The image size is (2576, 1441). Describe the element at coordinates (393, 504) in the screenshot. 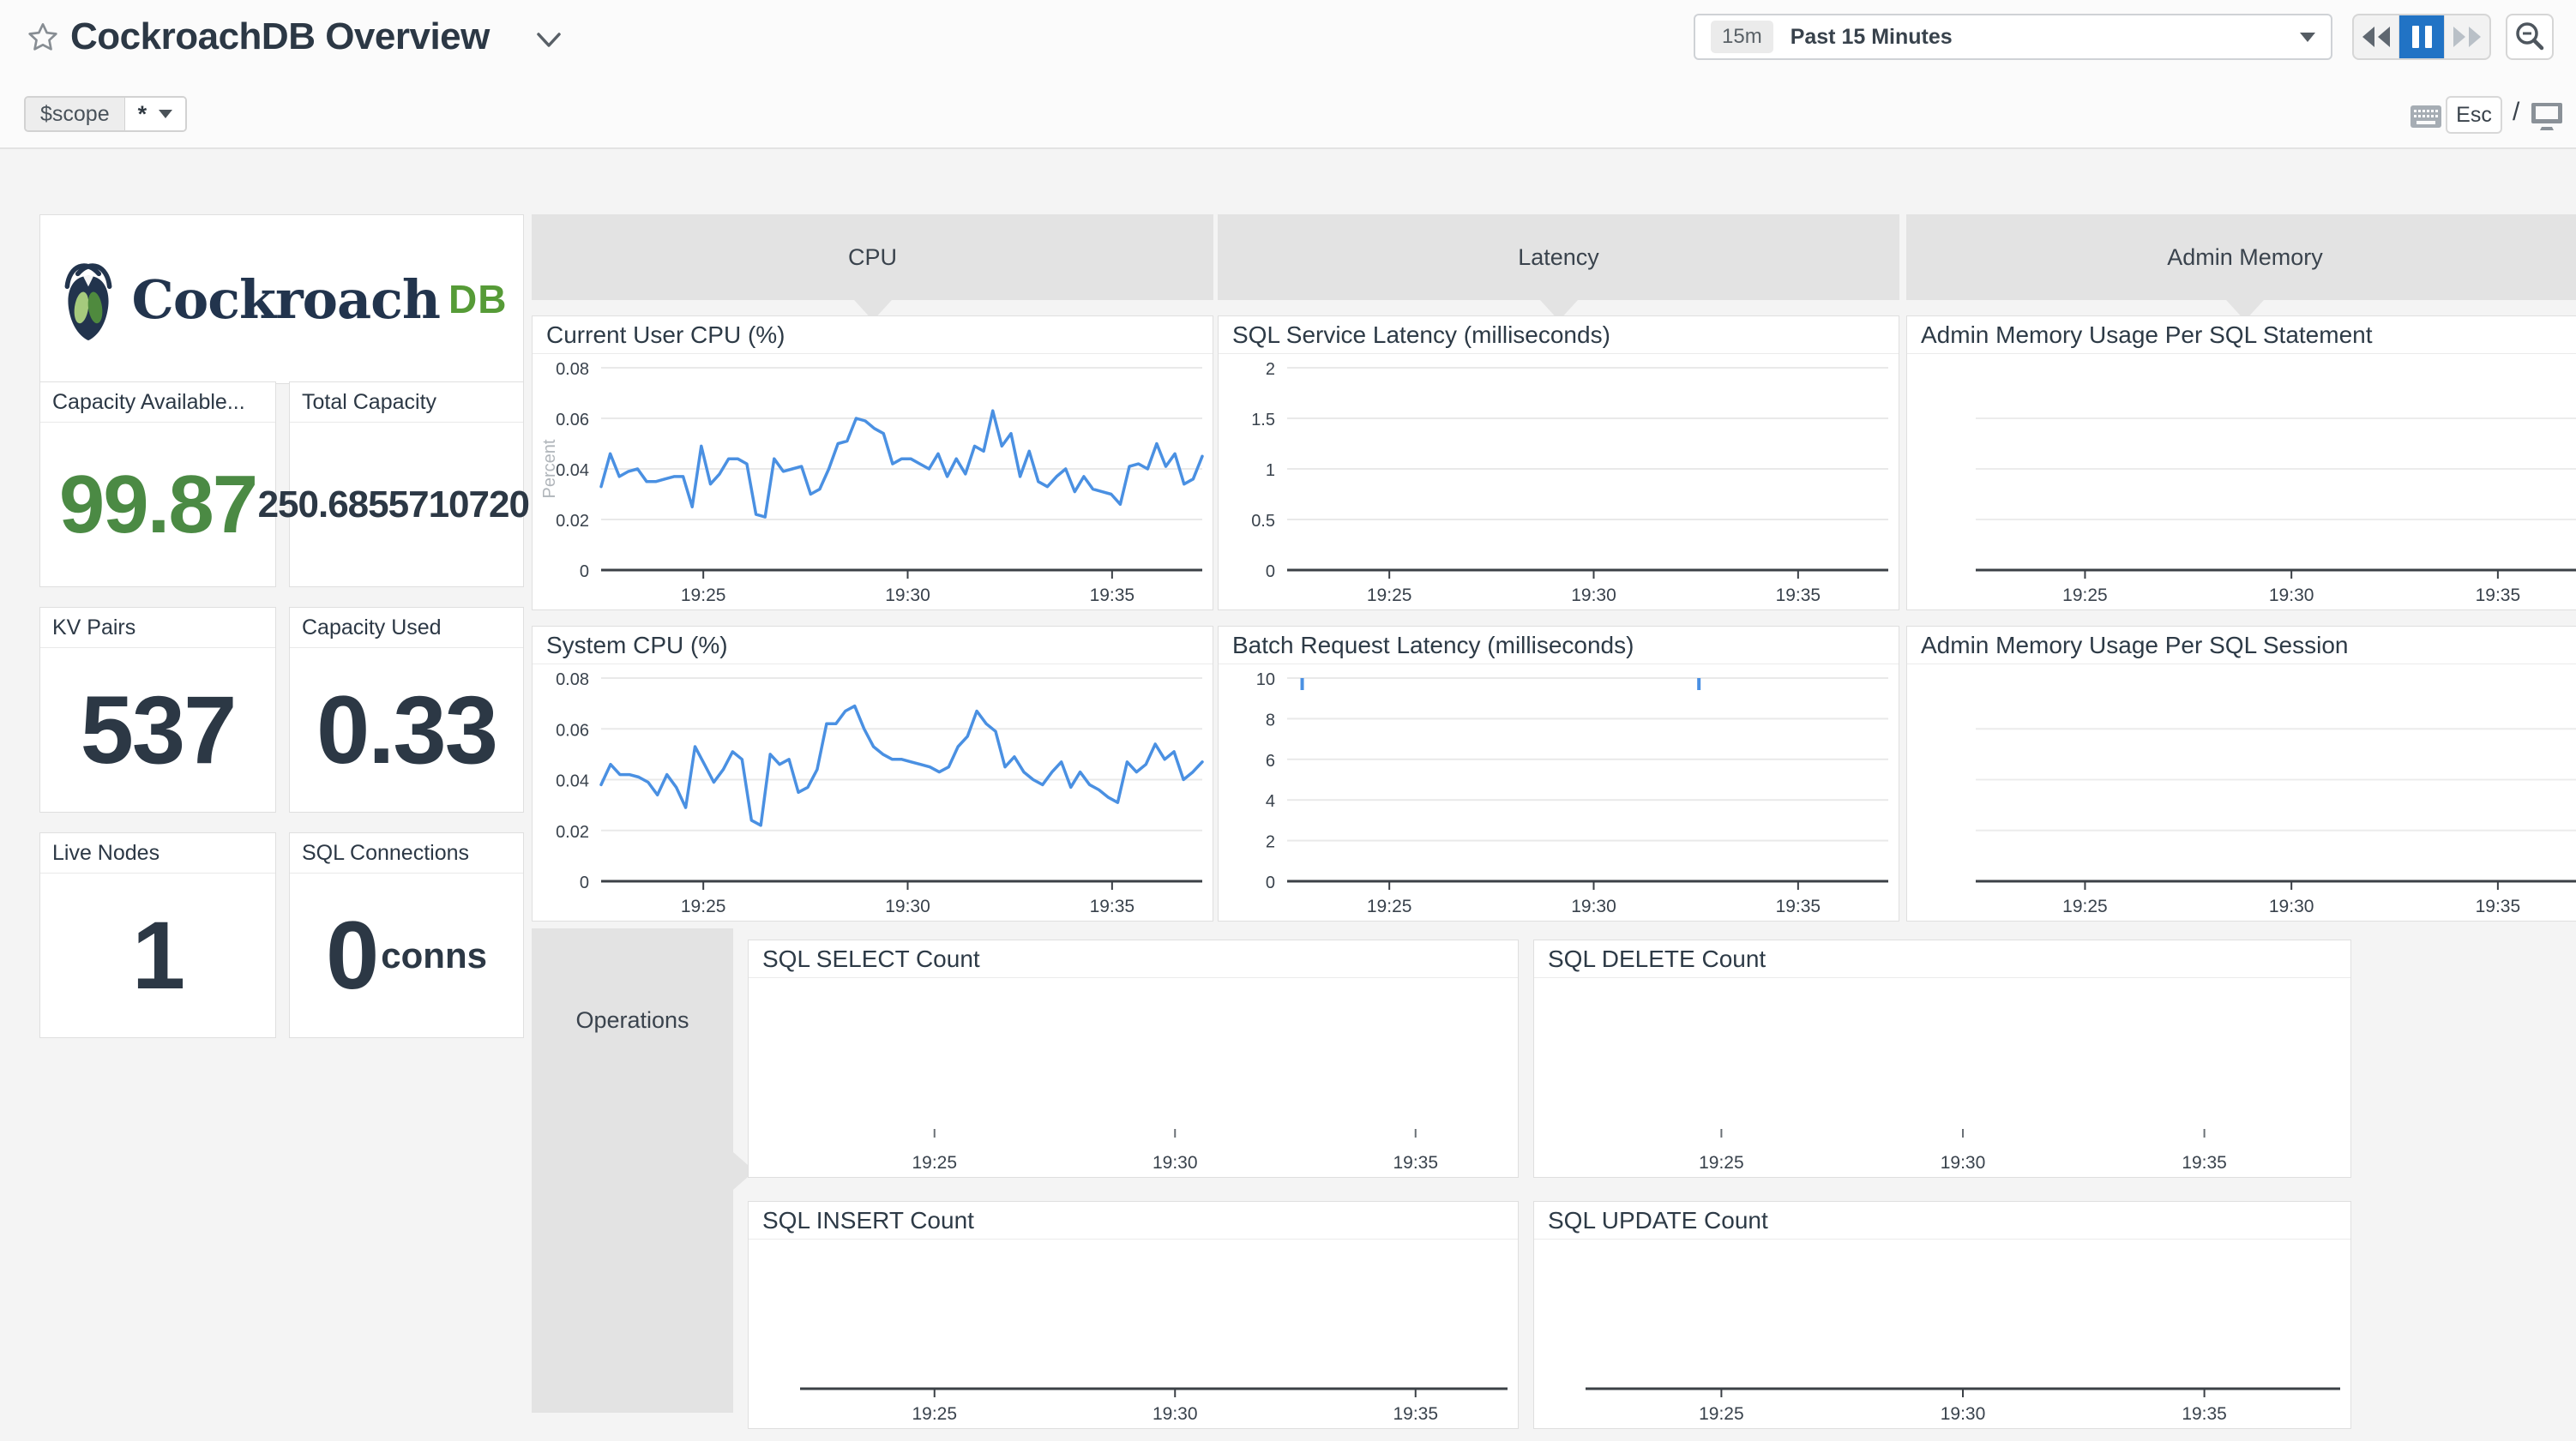

I see `stat-value: 250.6855710720` at that location.